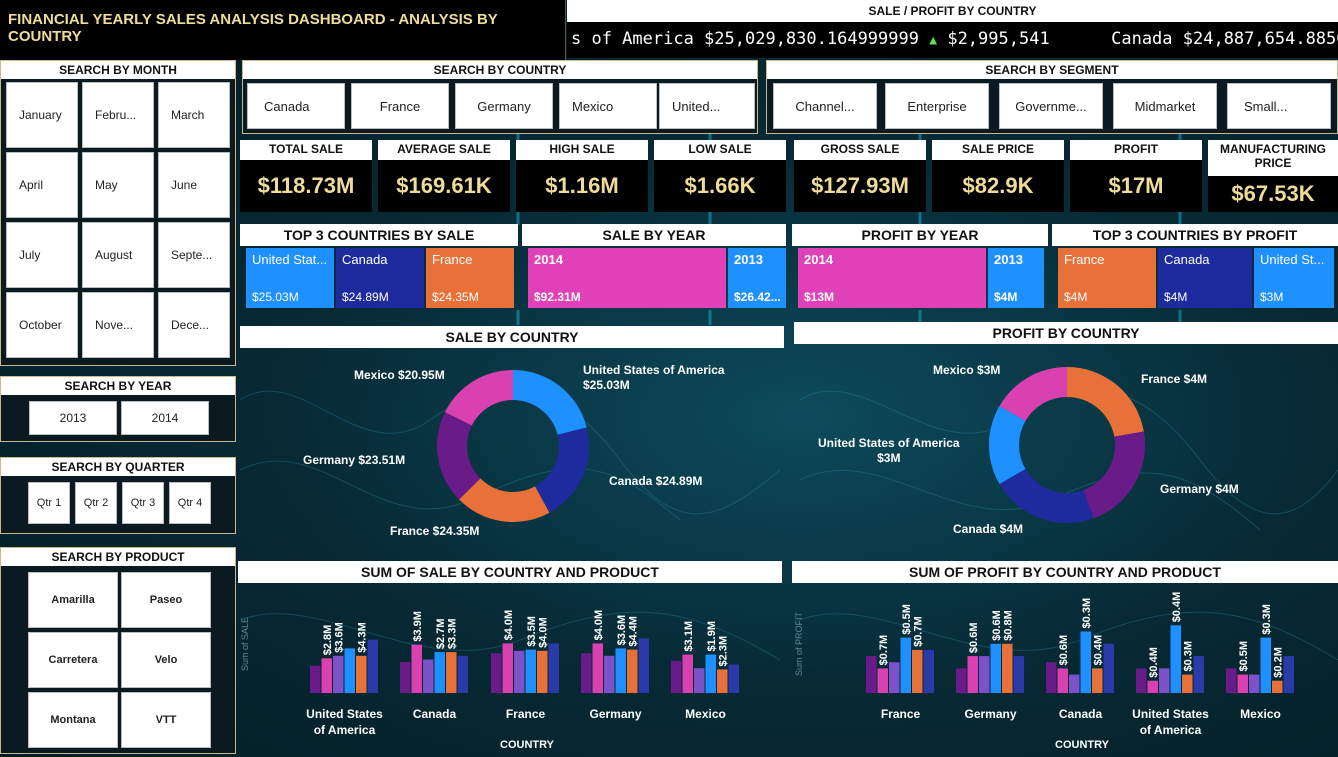 Image resolution: width=1338 pixels, height=757 pixels. I want to click on product-paseo: Paseo, so click(166, 600).